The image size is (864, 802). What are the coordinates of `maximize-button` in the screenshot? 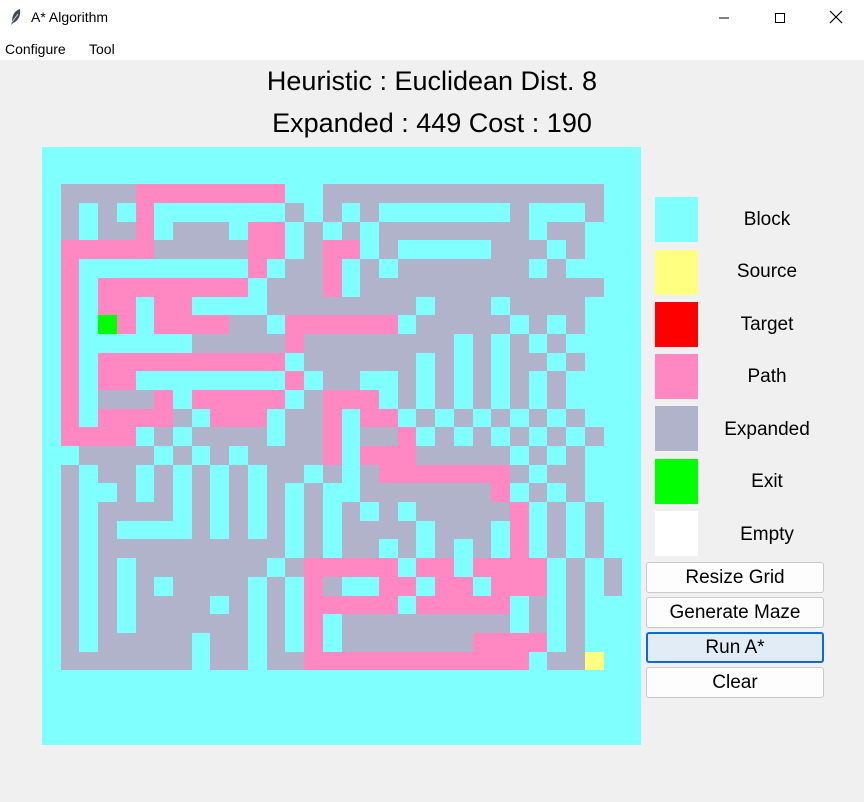 It's located at (780, 18).